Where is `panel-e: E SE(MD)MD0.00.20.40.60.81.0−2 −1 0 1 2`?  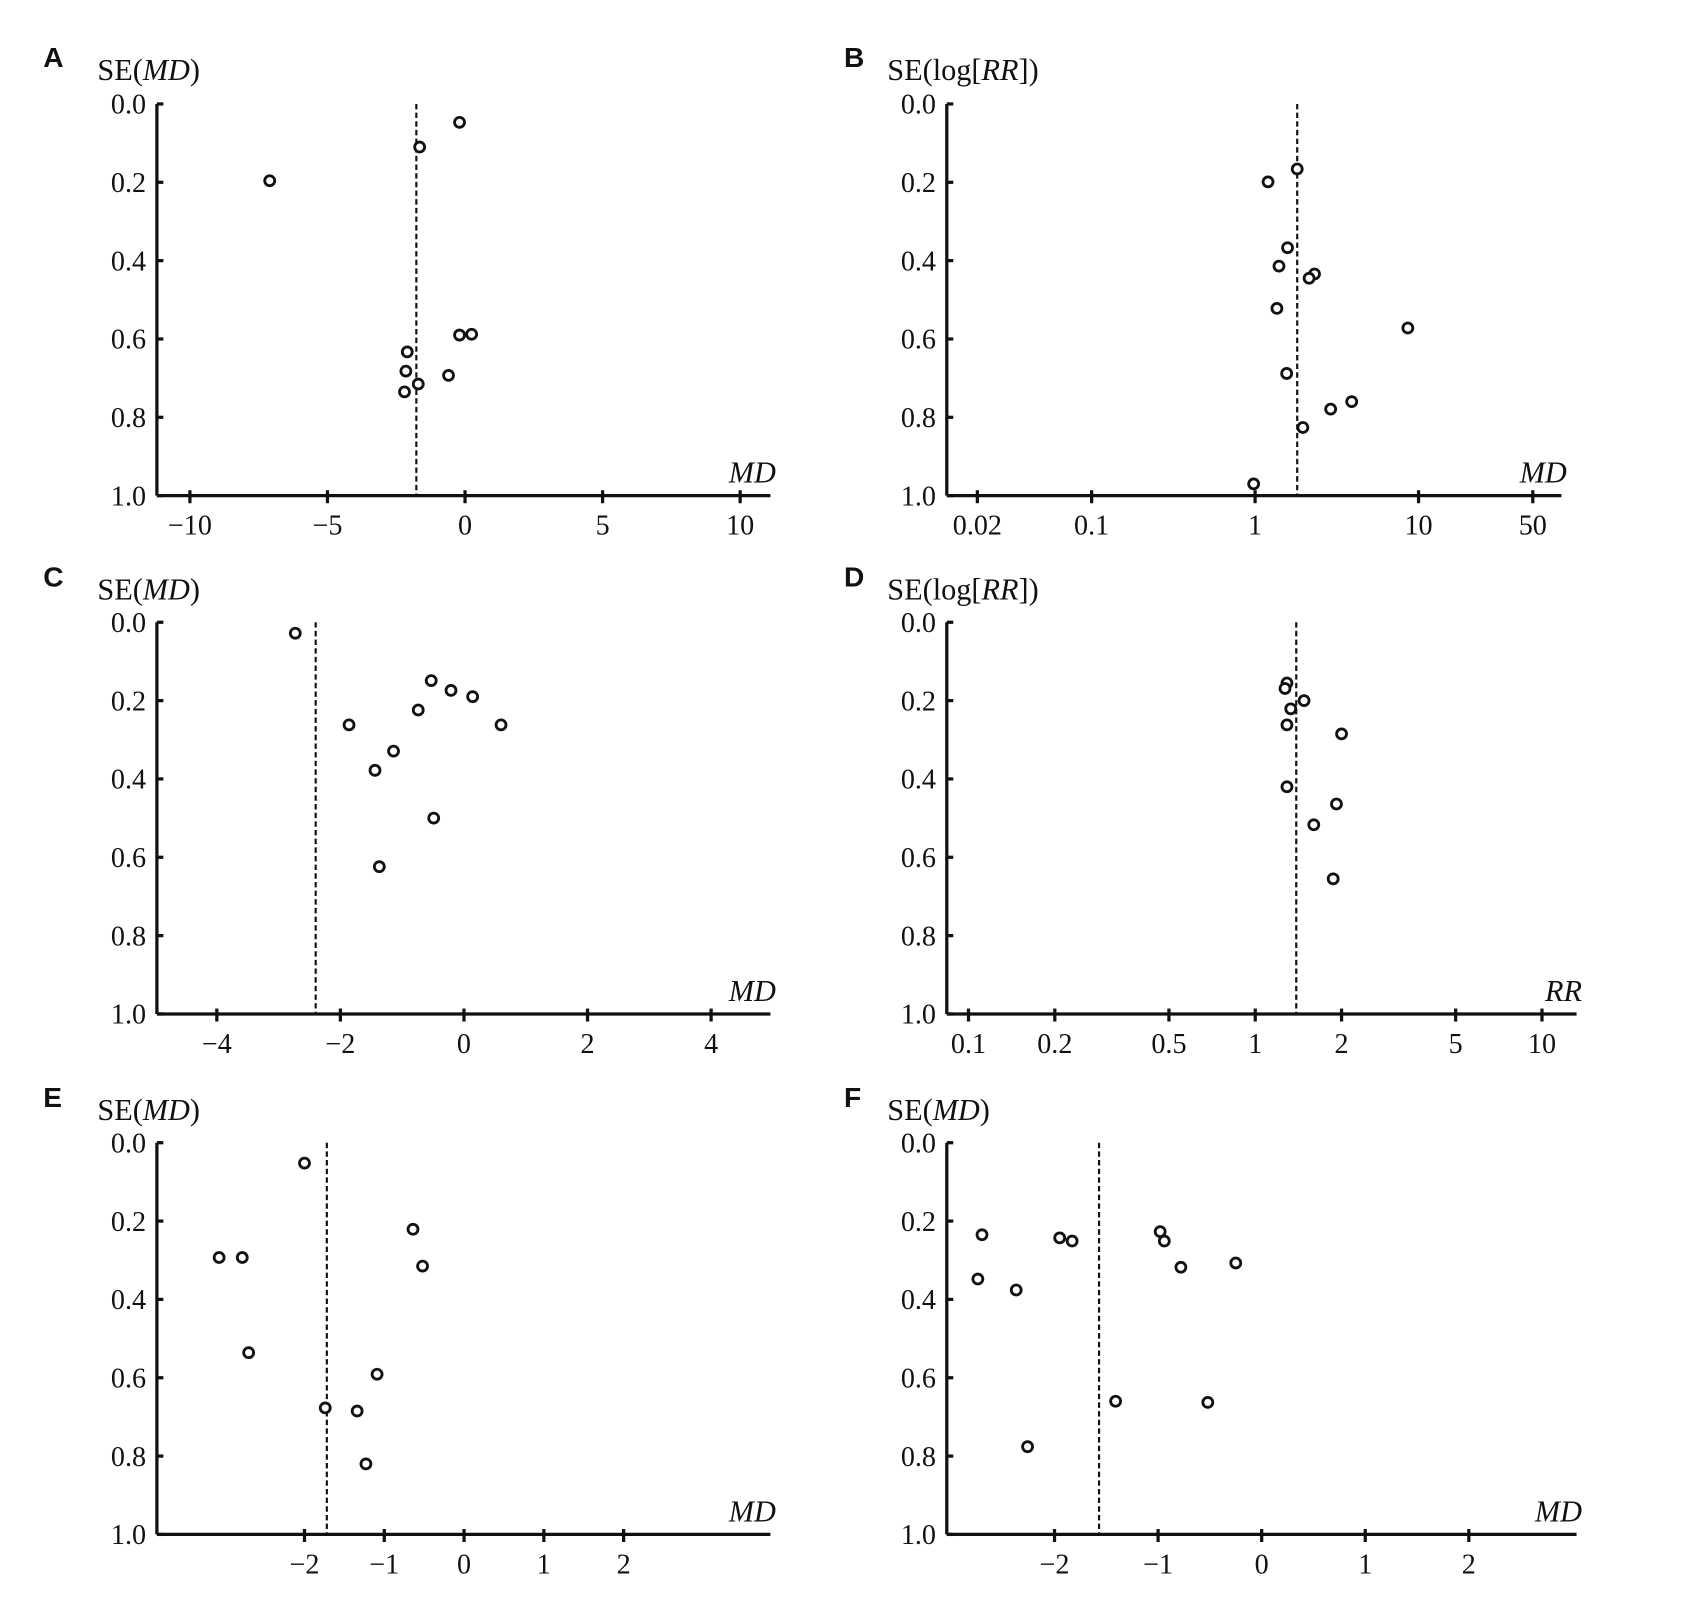
panel-e: E SE(MD)MD0.00.20.40.60.81.0−2 −1 0 1 2 is located at coordinates (409, 1331).